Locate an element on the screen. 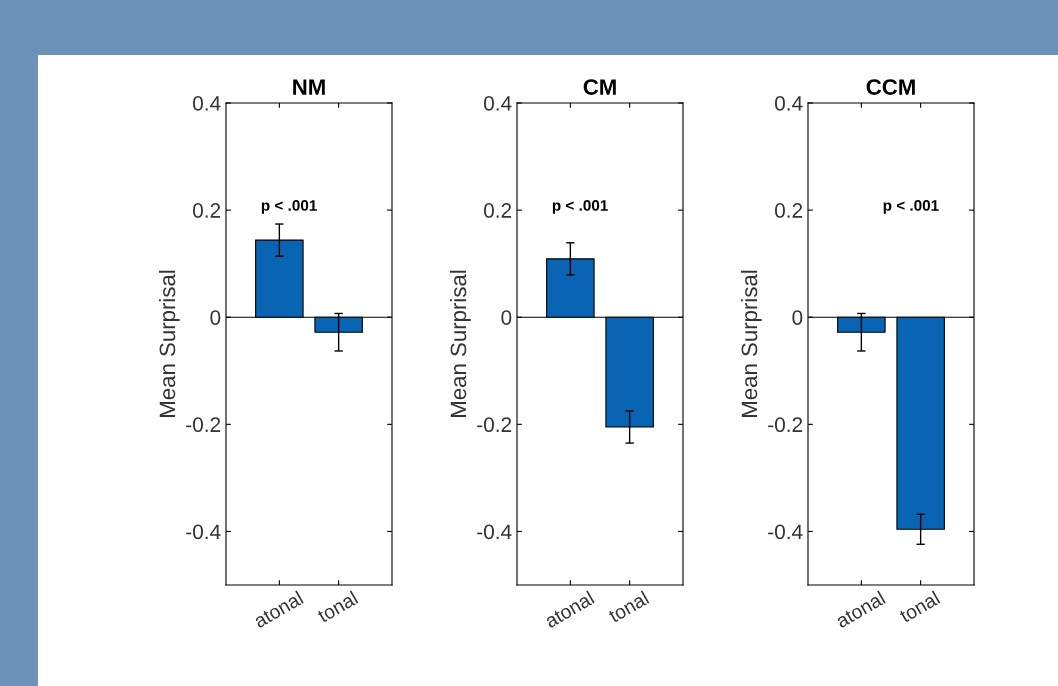 Image resolution: width=1058 pixels, height=686 pixels. chart-title: CM is located at coordinates (599, 87).